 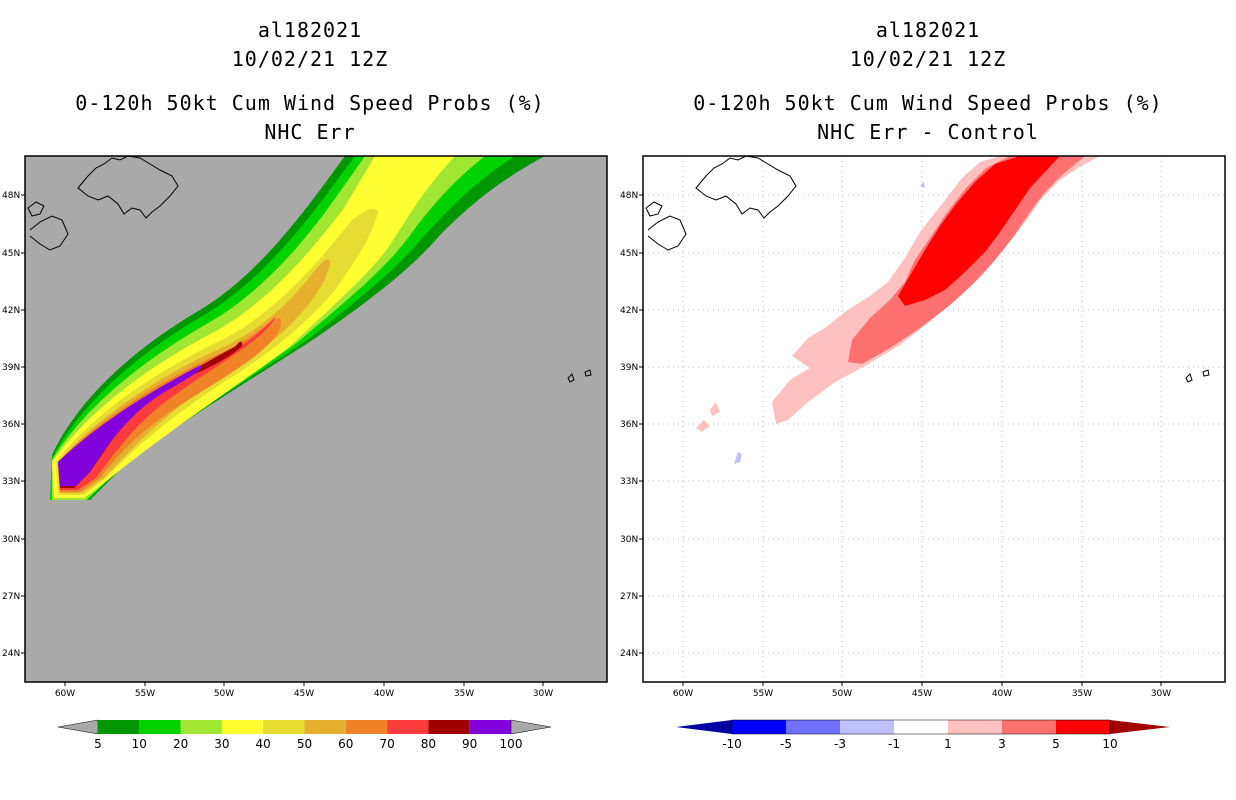 I want to click on right-colorbar-tail-low, so click(x=704, y=727).